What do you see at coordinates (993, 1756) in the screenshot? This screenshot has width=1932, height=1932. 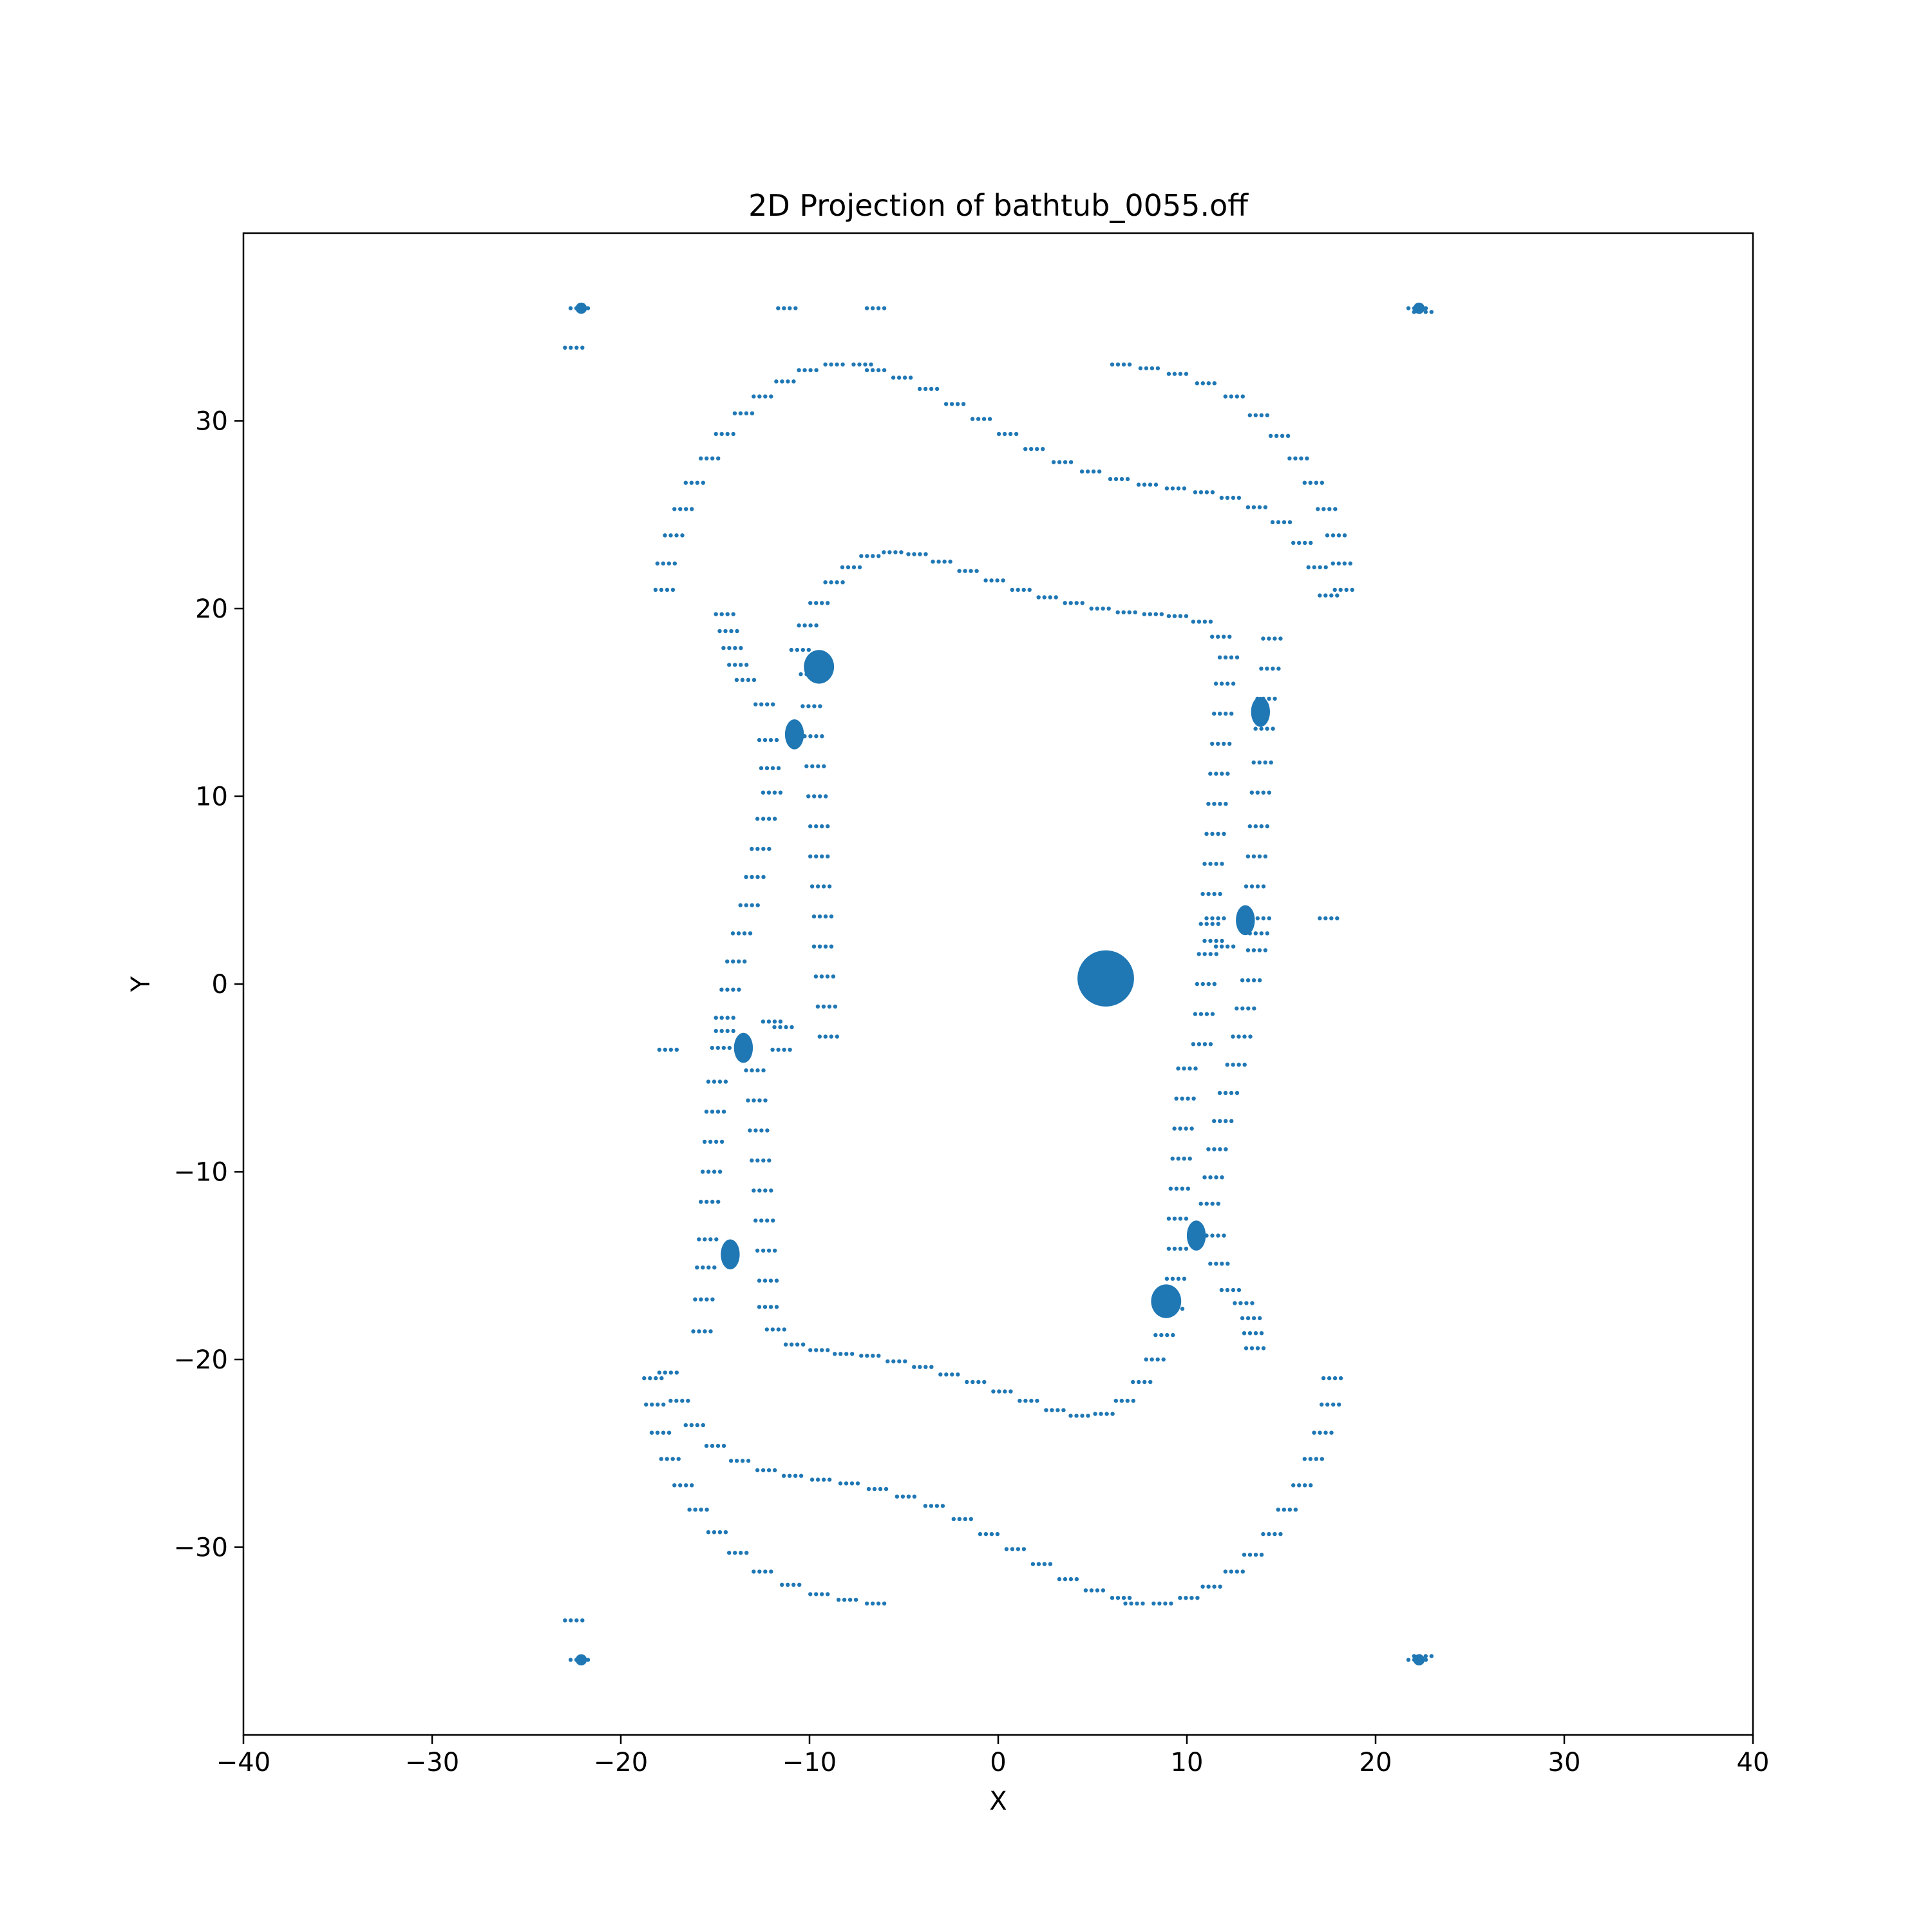 I see `x-axis-ticks: −40 −30 −20 −10 0 10 20 30 40` at bounding box center [993, 1756].